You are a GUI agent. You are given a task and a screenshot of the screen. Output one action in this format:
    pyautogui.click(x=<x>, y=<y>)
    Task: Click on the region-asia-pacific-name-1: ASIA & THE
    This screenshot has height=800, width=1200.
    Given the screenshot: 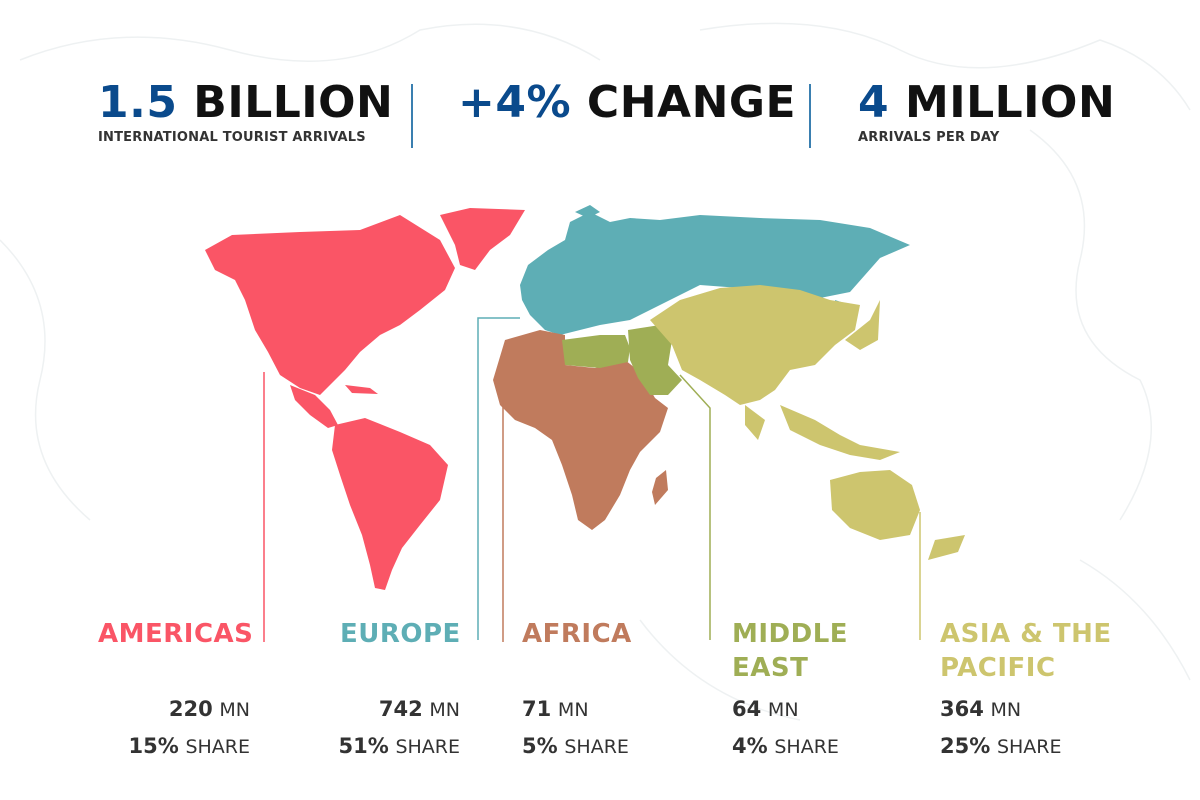 What is the action you would take?
    pyautogui.click(x=1026, y=634)
    